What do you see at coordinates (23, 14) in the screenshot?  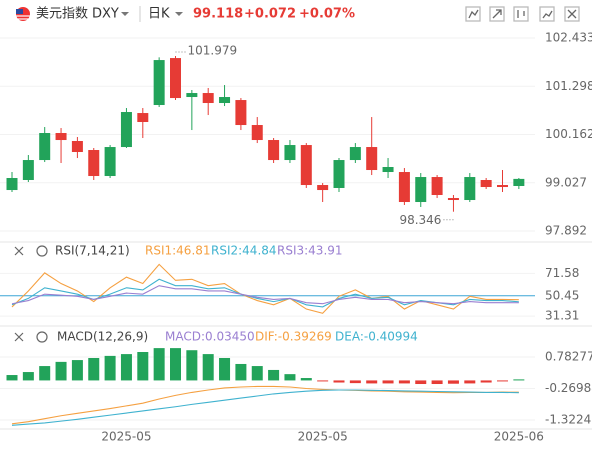 I see `flag-icon` at bounding box center [23, 14].